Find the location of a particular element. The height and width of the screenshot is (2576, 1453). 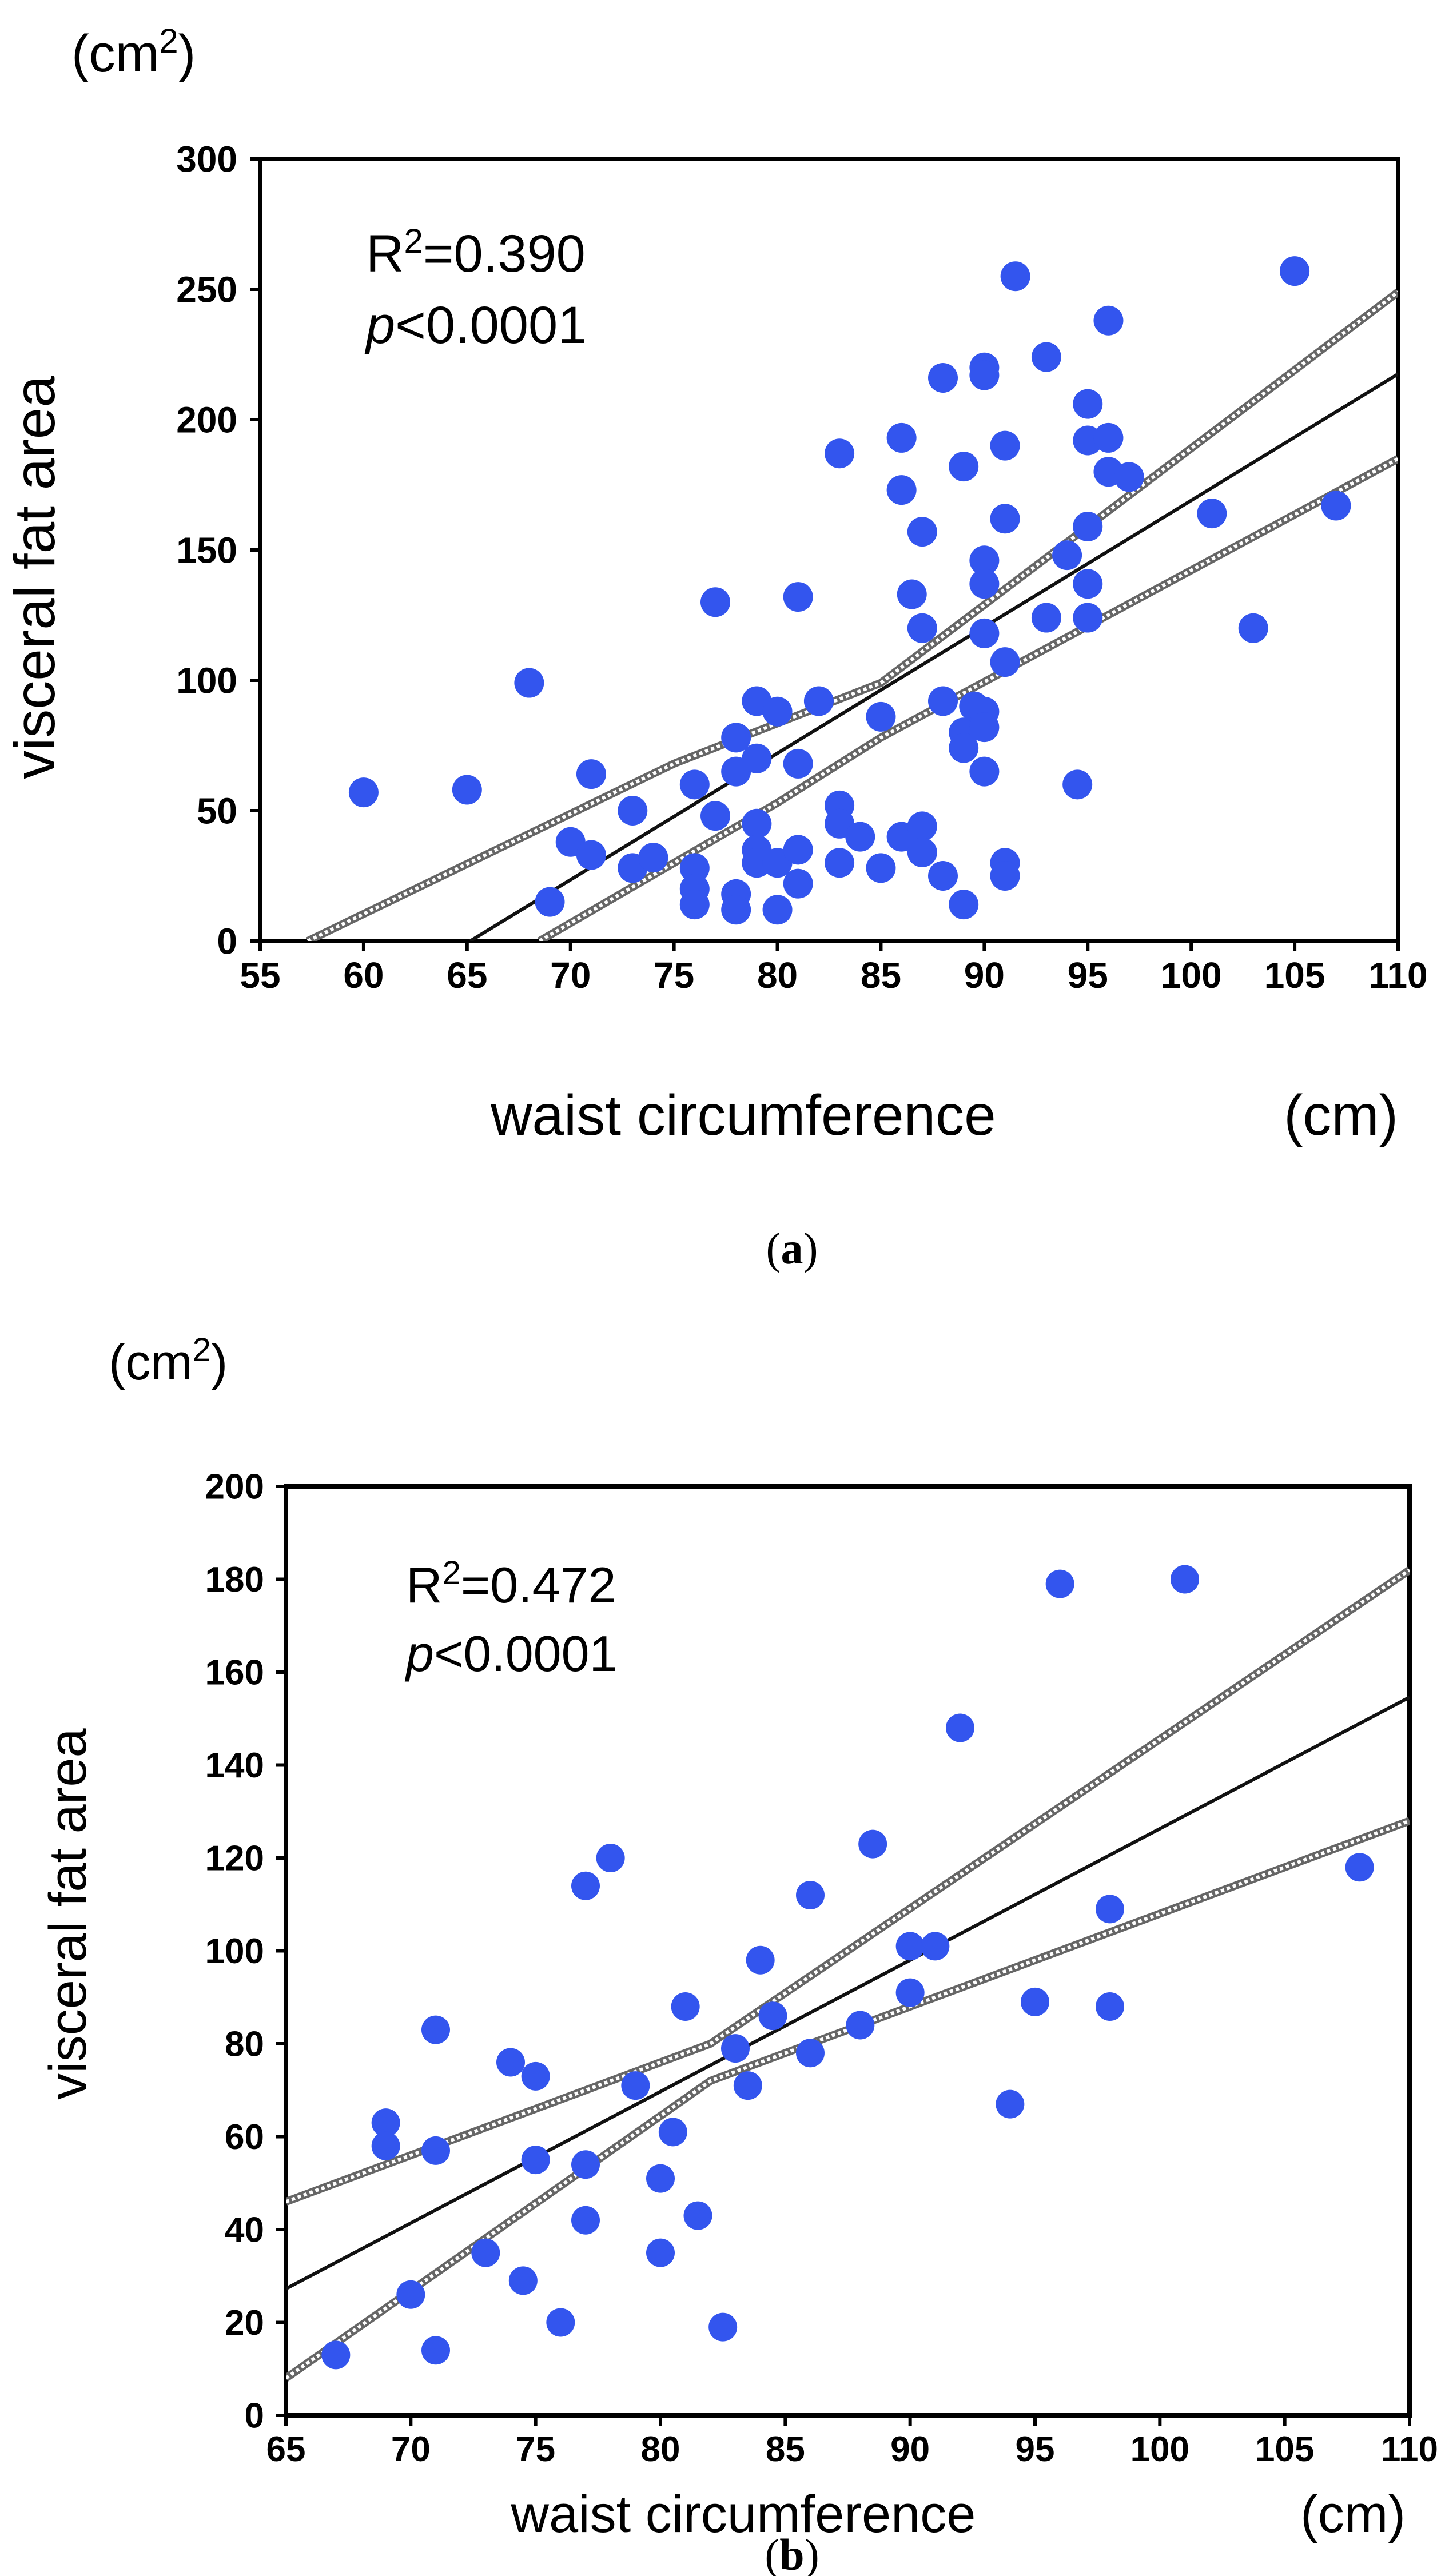

y-tick-label: 20 is located at coordinates (245, 2323).